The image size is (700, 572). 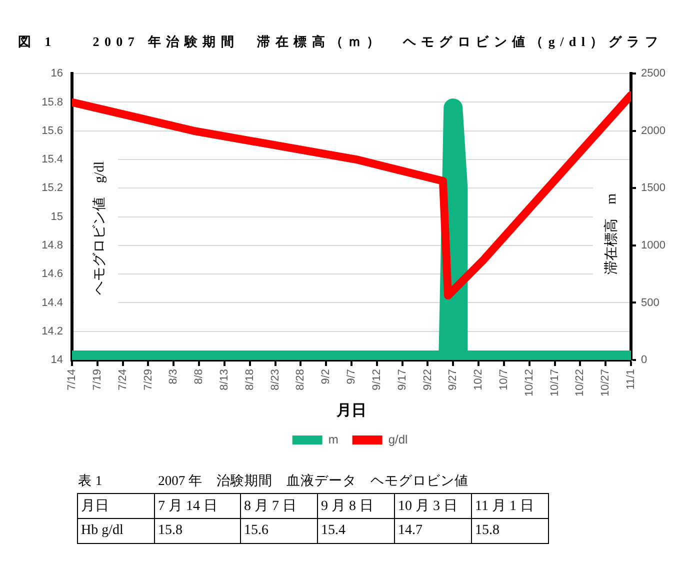 I want to click on category-label: 10 月 3 日, so click(x=433, y=506).